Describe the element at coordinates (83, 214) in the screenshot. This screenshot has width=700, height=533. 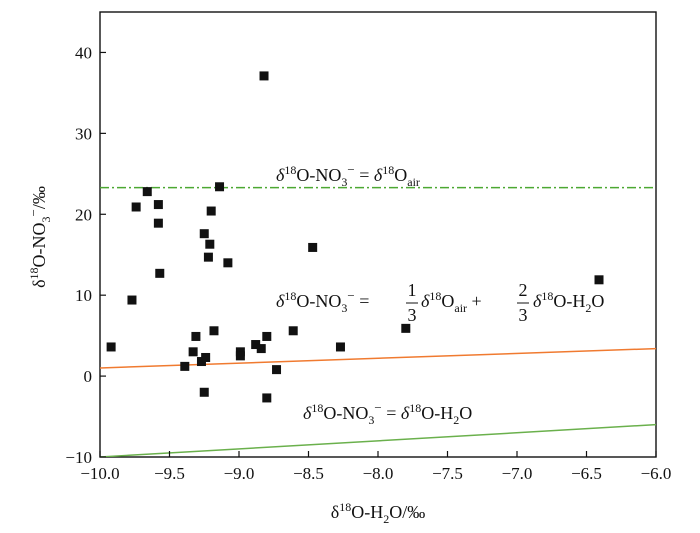
I see `y-tick-label: 20` at that location.